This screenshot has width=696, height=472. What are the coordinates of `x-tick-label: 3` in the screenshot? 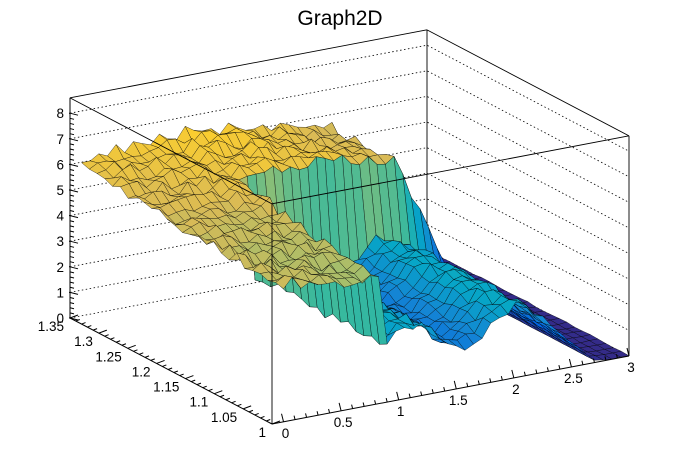 It's located at (631, 367).